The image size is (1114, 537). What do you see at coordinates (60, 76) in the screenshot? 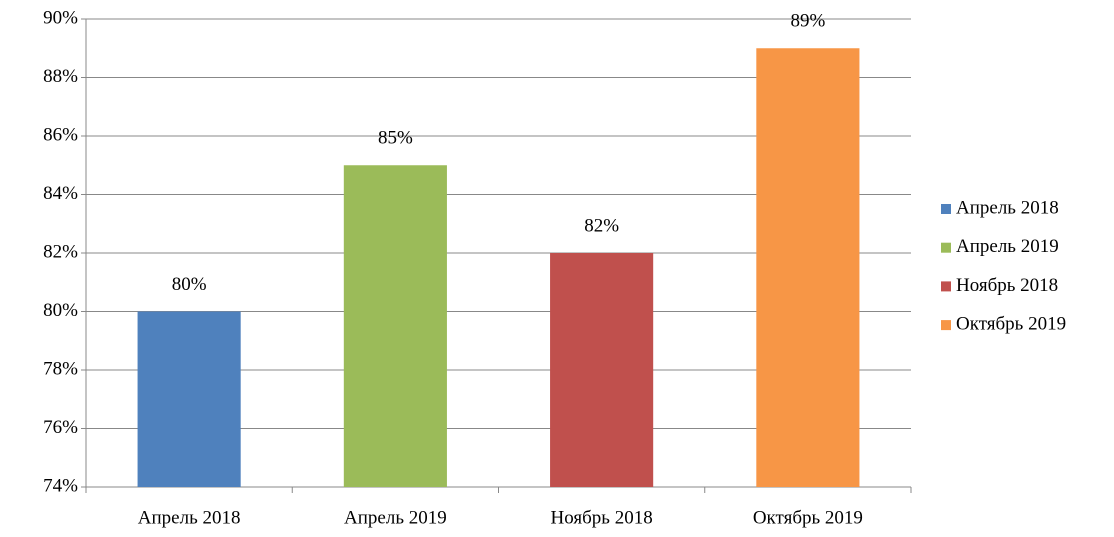
I see `y-tick-label: 88%` at bounding box center [60, 76].